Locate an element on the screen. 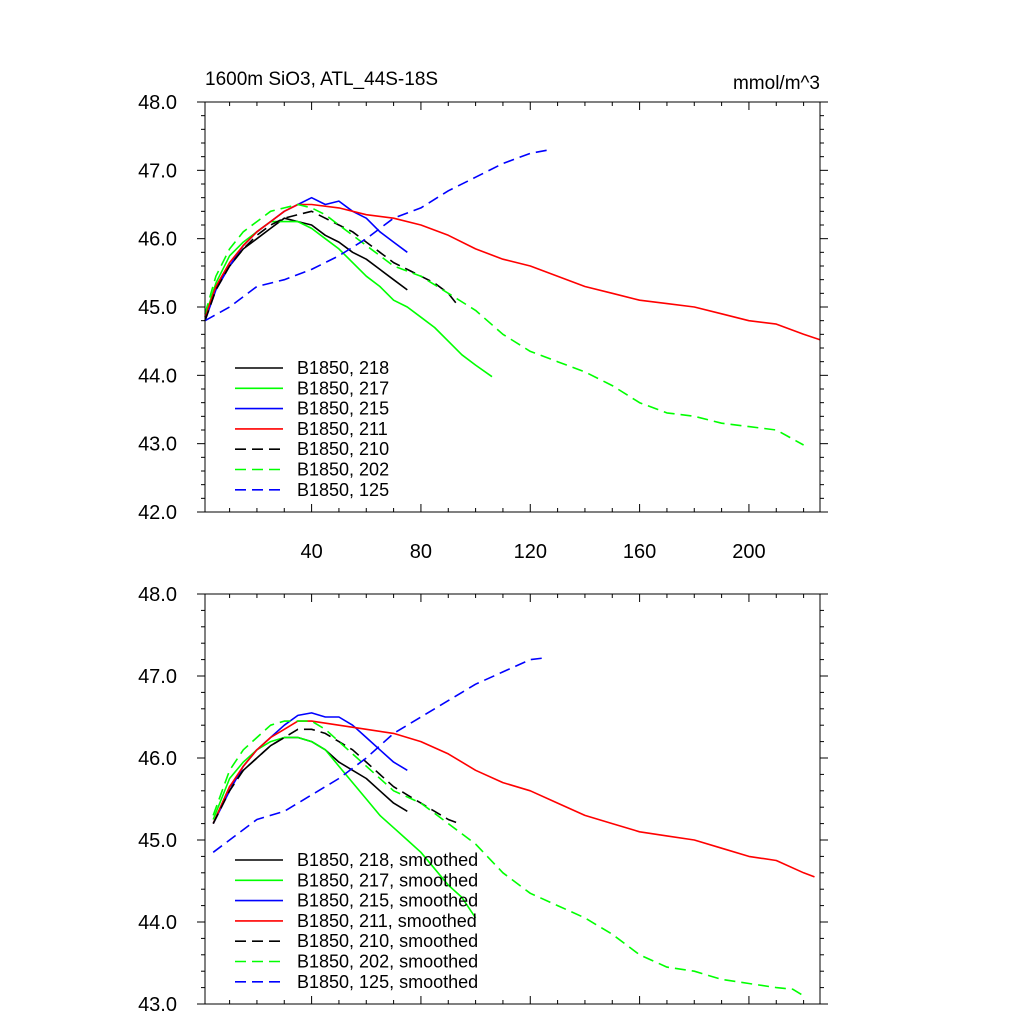 The width and height of the screenshot is (1024, 1024). x-tick-label: 80 is located at coordinates (421, 552).